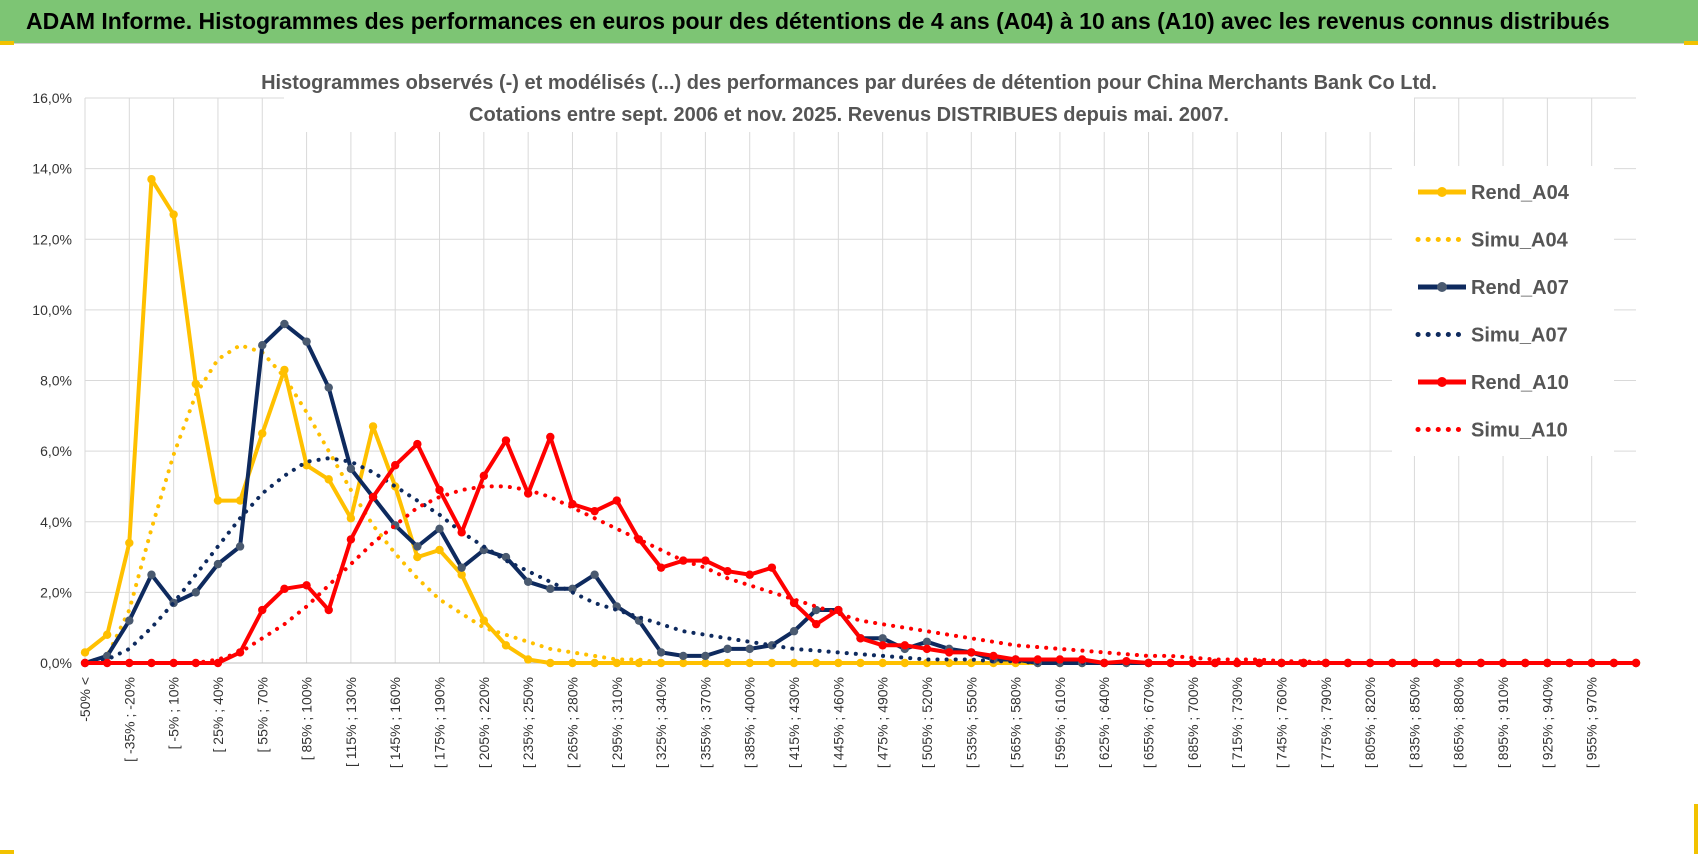  What do you see at coordinates (1520, 288) in the screenshot?
I see `legend-label: Rend_A07` at bounding box center [1520, 288].